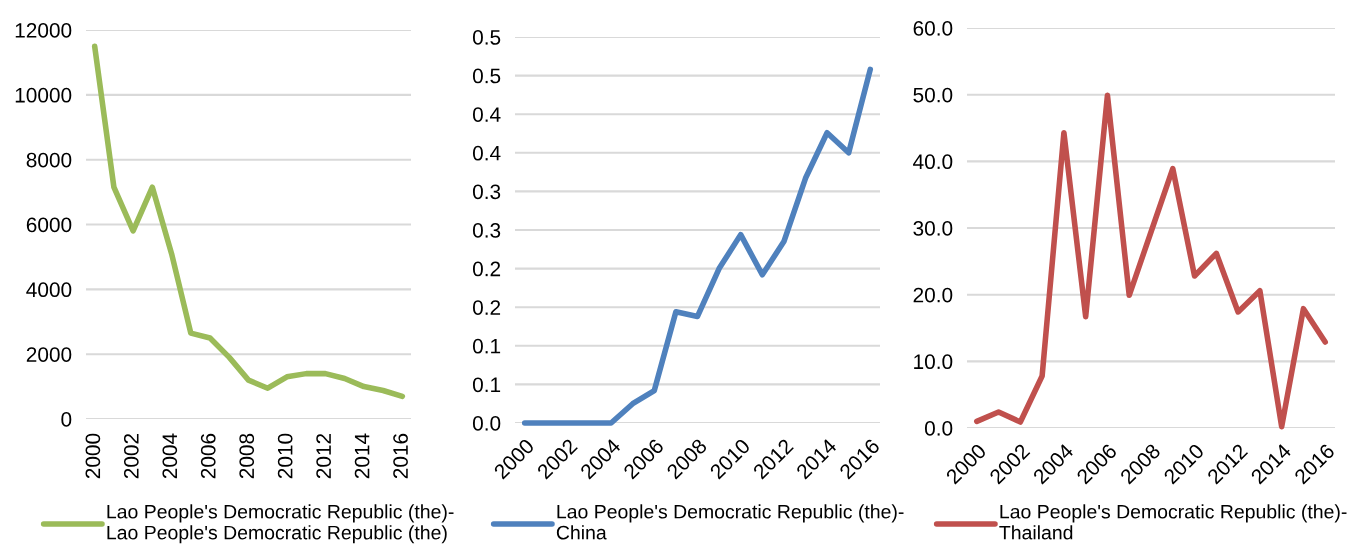  What do you see at coordinates (730, 522) in the screenshot?
I see `legend-label: Lao People's Democratic Republic (the)- China` at bounding box center [730, 522].